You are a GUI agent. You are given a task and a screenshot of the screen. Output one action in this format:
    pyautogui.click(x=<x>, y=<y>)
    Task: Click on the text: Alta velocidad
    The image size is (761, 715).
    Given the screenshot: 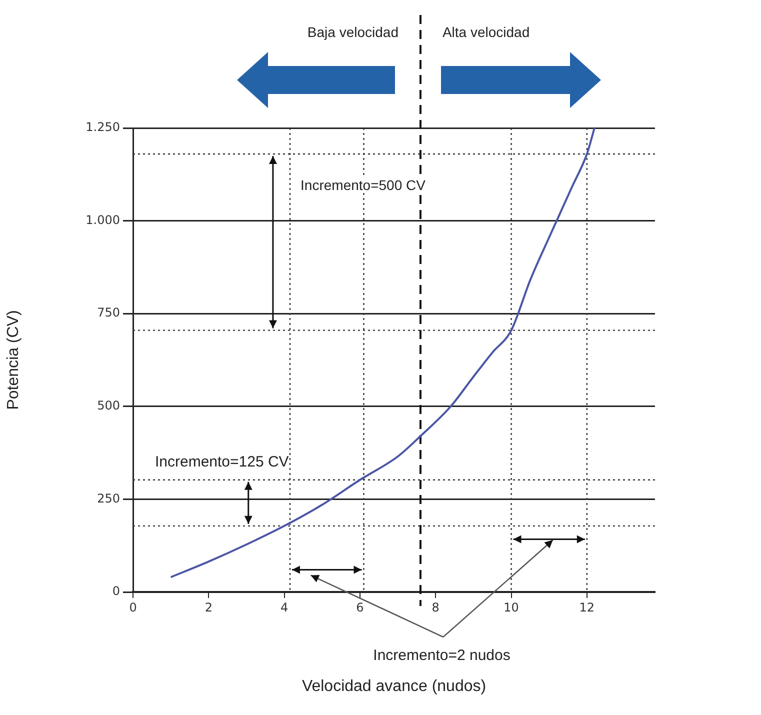 What is the action you would take?
    pyautogui.click(x=486, y=32)
    